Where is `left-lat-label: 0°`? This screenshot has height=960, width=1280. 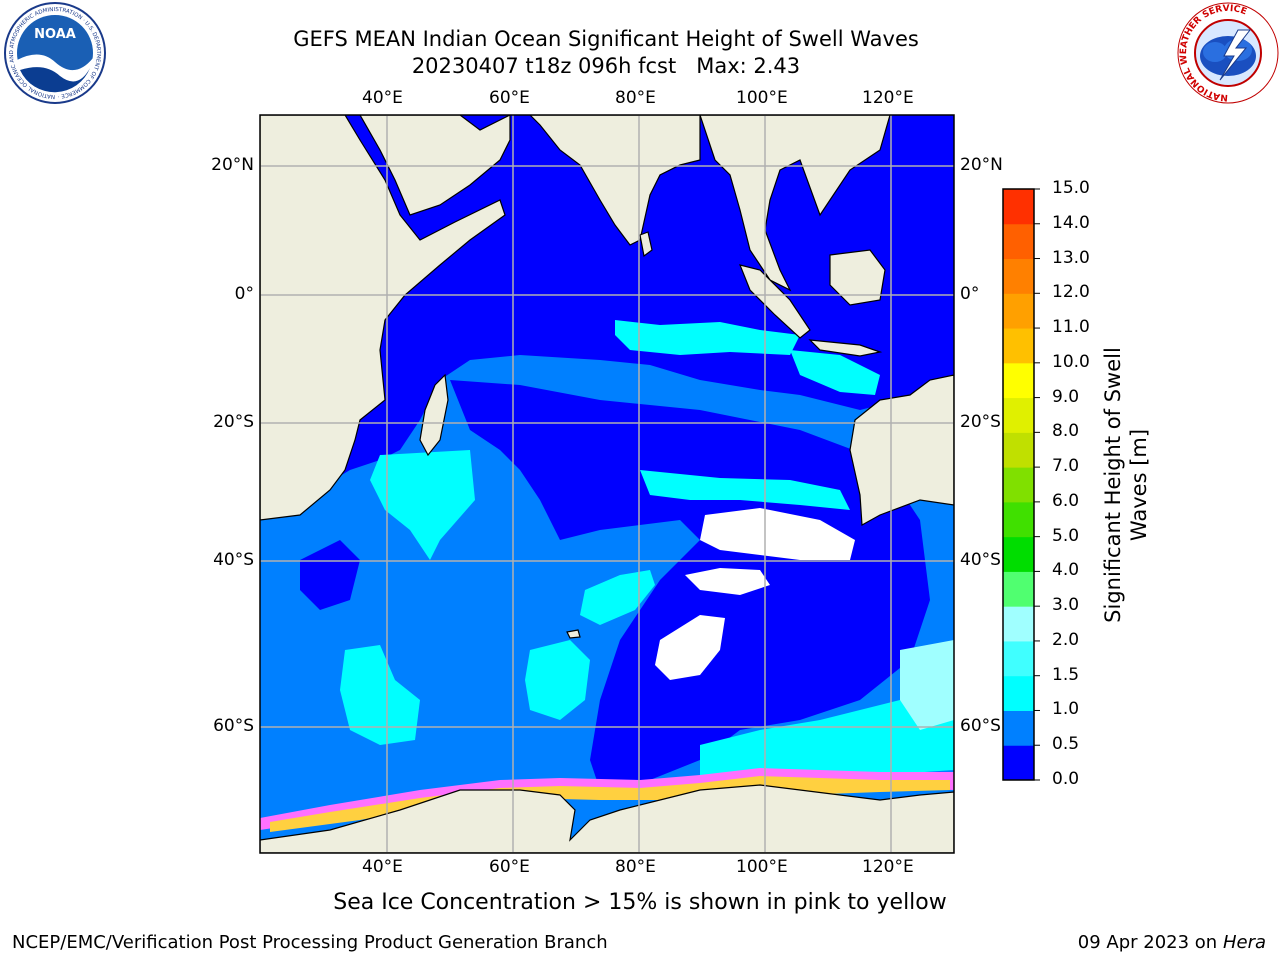
left-lat-label: 0° is located at coordinates (244, 294).